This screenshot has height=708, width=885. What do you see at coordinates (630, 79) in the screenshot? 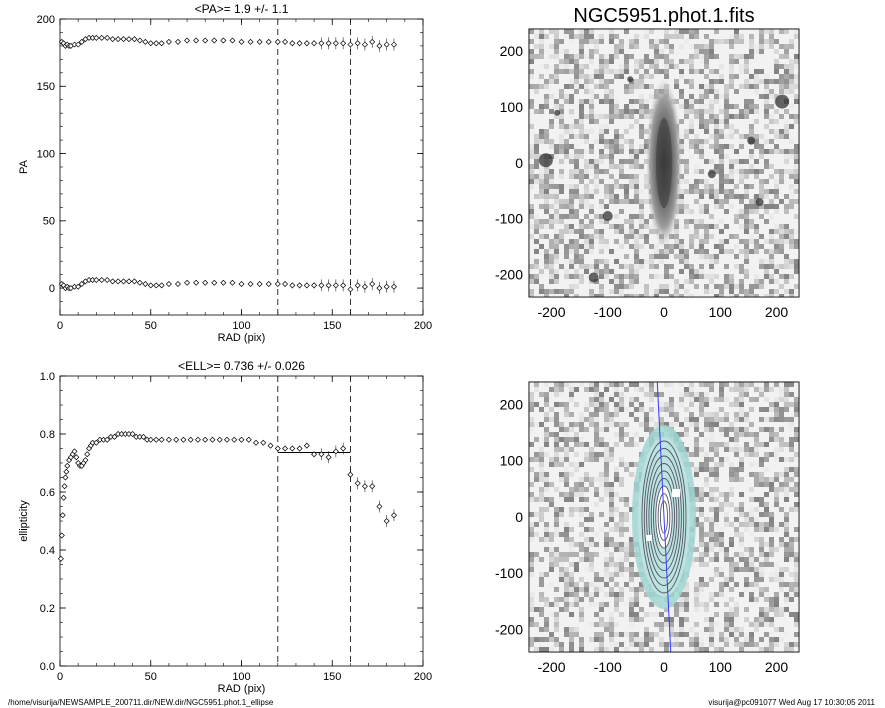
I see `star` at bounding box center [630, 79].